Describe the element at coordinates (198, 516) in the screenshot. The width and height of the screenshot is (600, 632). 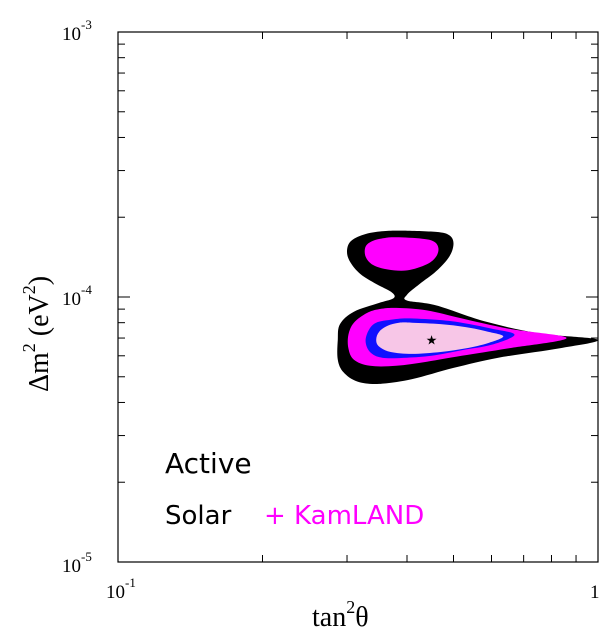
I see `annotation-solar: Solar` at that location.